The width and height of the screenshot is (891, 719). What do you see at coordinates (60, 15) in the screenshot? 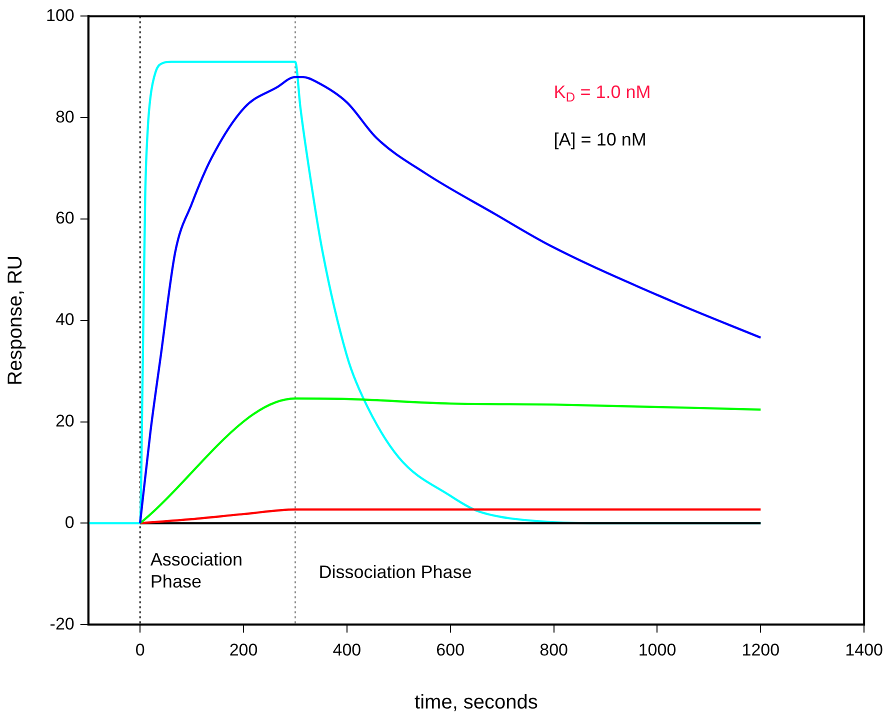
I see `y-tick-label: 100` at bounding box center [60, 15].